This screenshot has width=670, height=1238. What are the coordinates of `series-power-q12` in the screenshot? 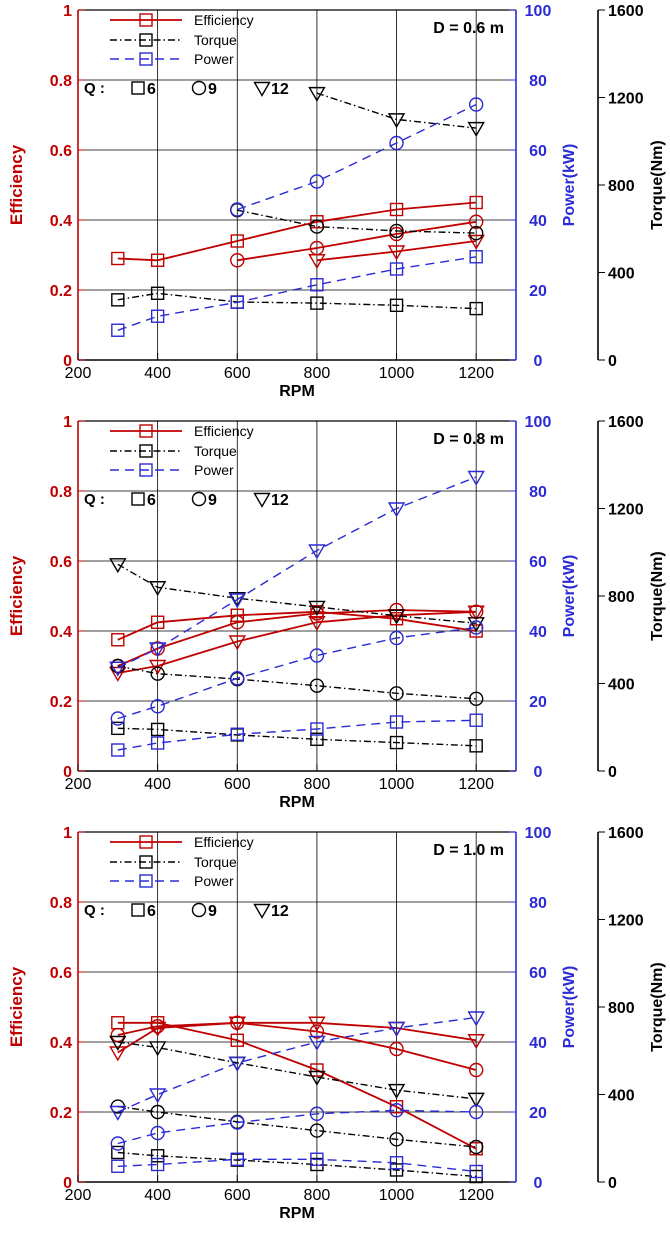 It's located at (297, 1066).